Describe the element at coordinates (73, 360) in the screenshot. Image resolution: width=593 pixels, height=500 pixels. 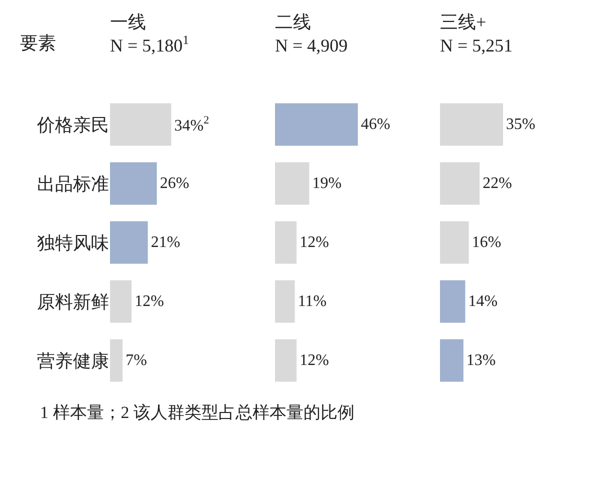
I see `y-tick-label: 营养健康` at that location.